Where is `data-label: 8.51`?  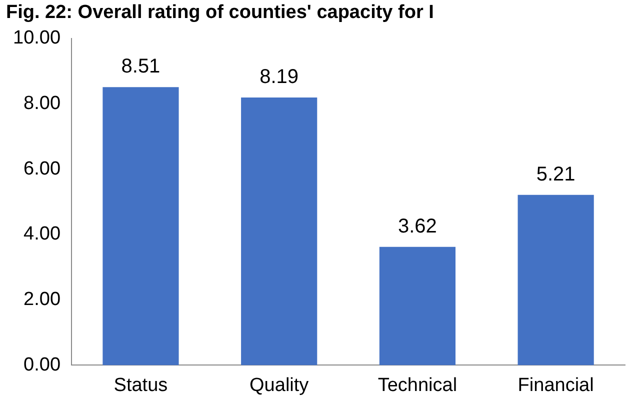
data-label: 8.51 is located at coordinates (140, 67).